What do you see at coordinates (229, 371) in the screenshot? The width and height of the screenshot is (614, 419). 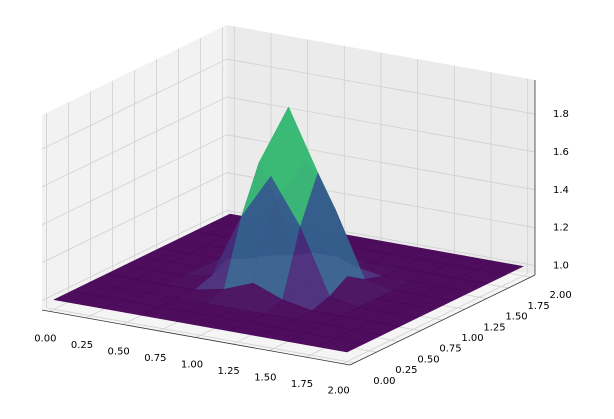 I see `x-tick-label: 1.25` at bounding box center [229, 371].